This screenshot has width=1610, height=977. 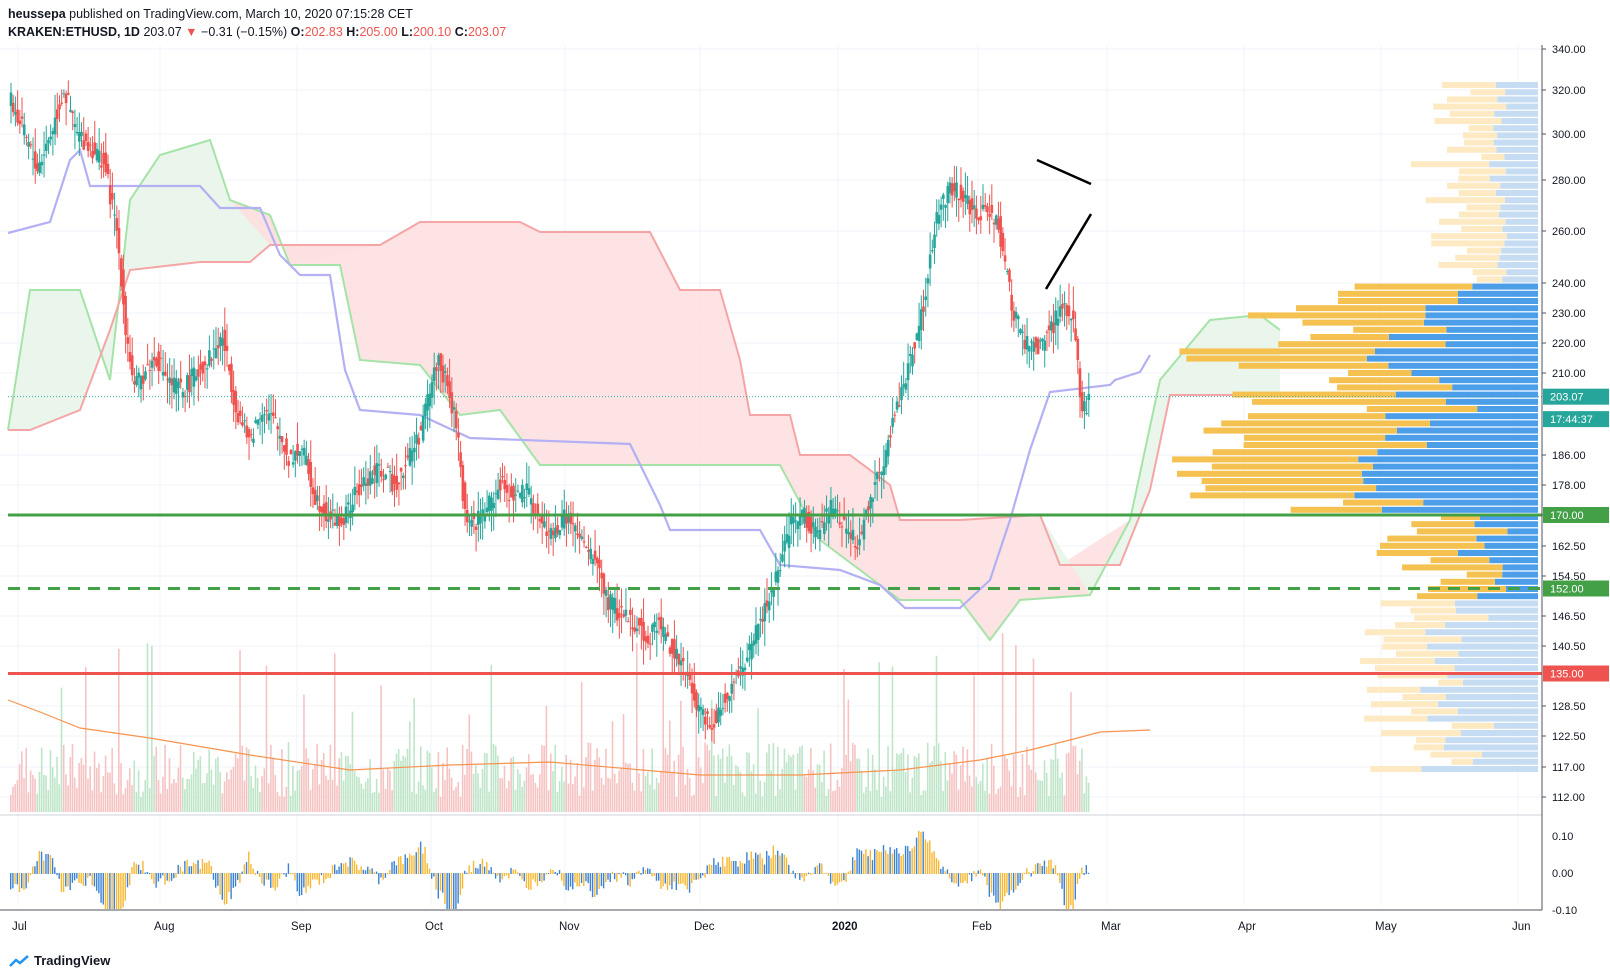 What do you see at coordinates (1064, 172) in the screenshot?
I see `upper-trendline` at bounding box center [1064, 172].